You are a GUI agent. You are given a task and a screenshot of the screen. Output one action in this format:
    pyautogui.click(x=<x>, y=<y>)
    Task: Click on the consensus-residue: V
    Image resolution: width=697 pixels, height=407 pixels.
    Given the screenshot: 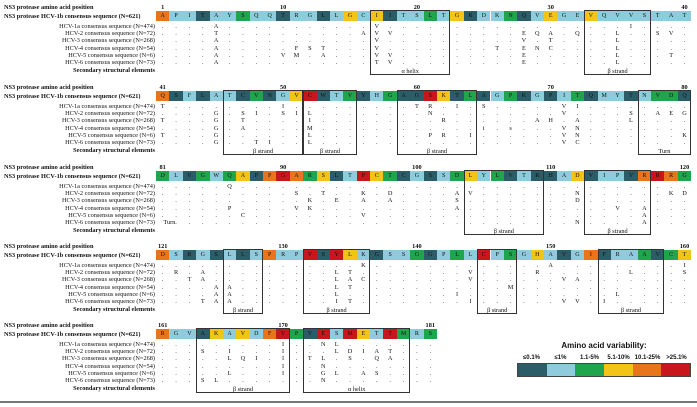 What is the action you would take?
    pyautogui.click(x=189, y=176)
    